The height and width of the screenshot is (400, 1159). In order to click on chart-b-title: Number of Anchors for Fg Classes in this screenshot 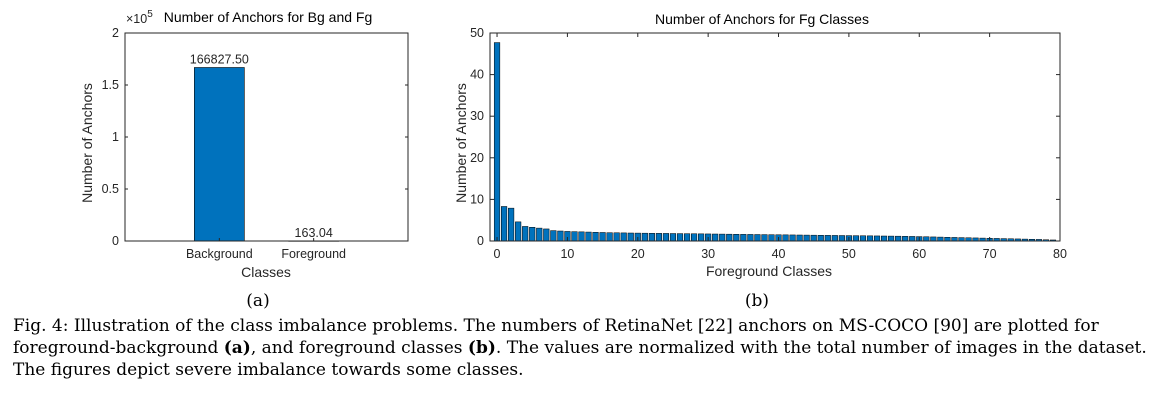, I will do `click(762, 19)`.